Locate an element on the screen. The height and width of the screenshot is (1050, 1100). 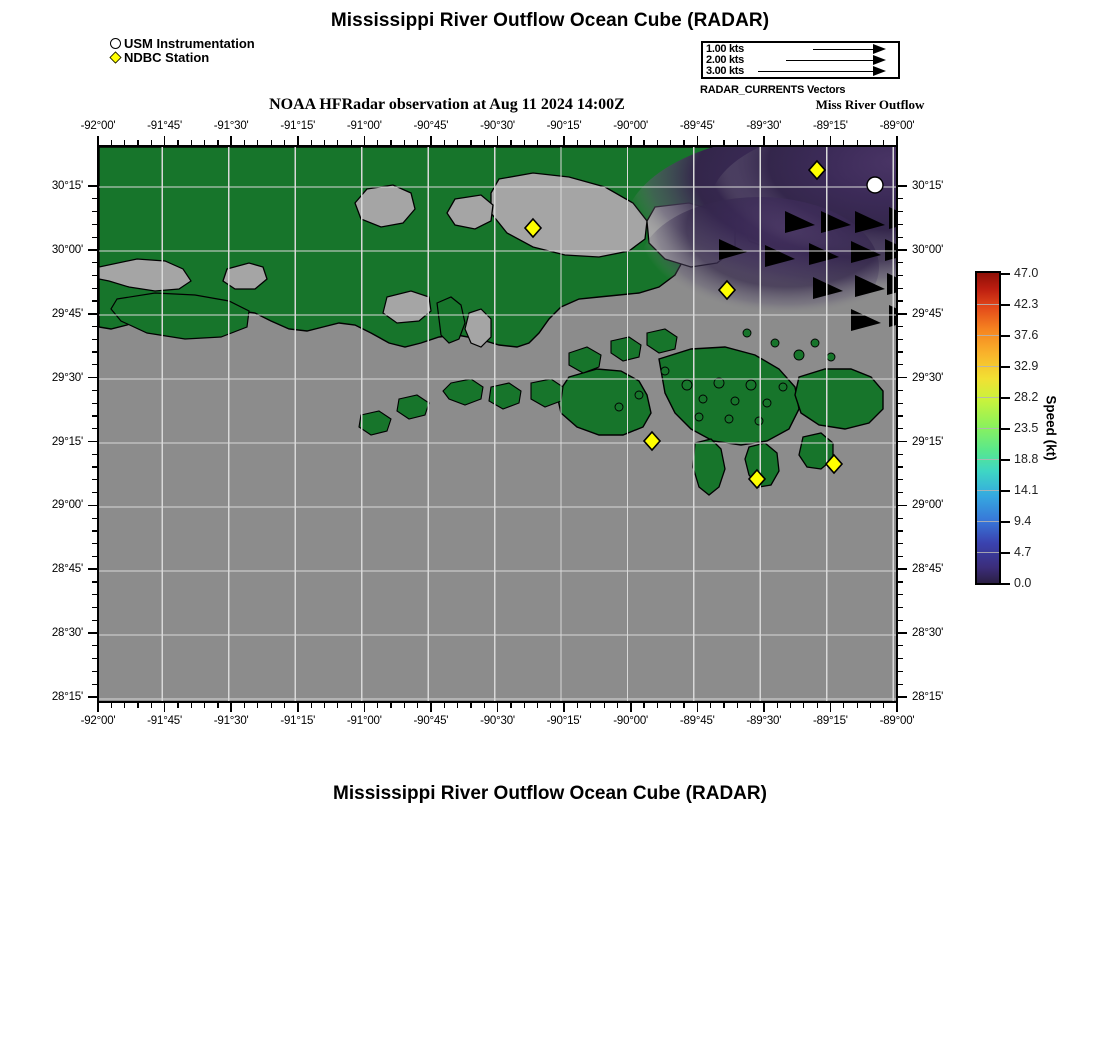
usm-instrumentation-marker is located at coordinates (875, 185).